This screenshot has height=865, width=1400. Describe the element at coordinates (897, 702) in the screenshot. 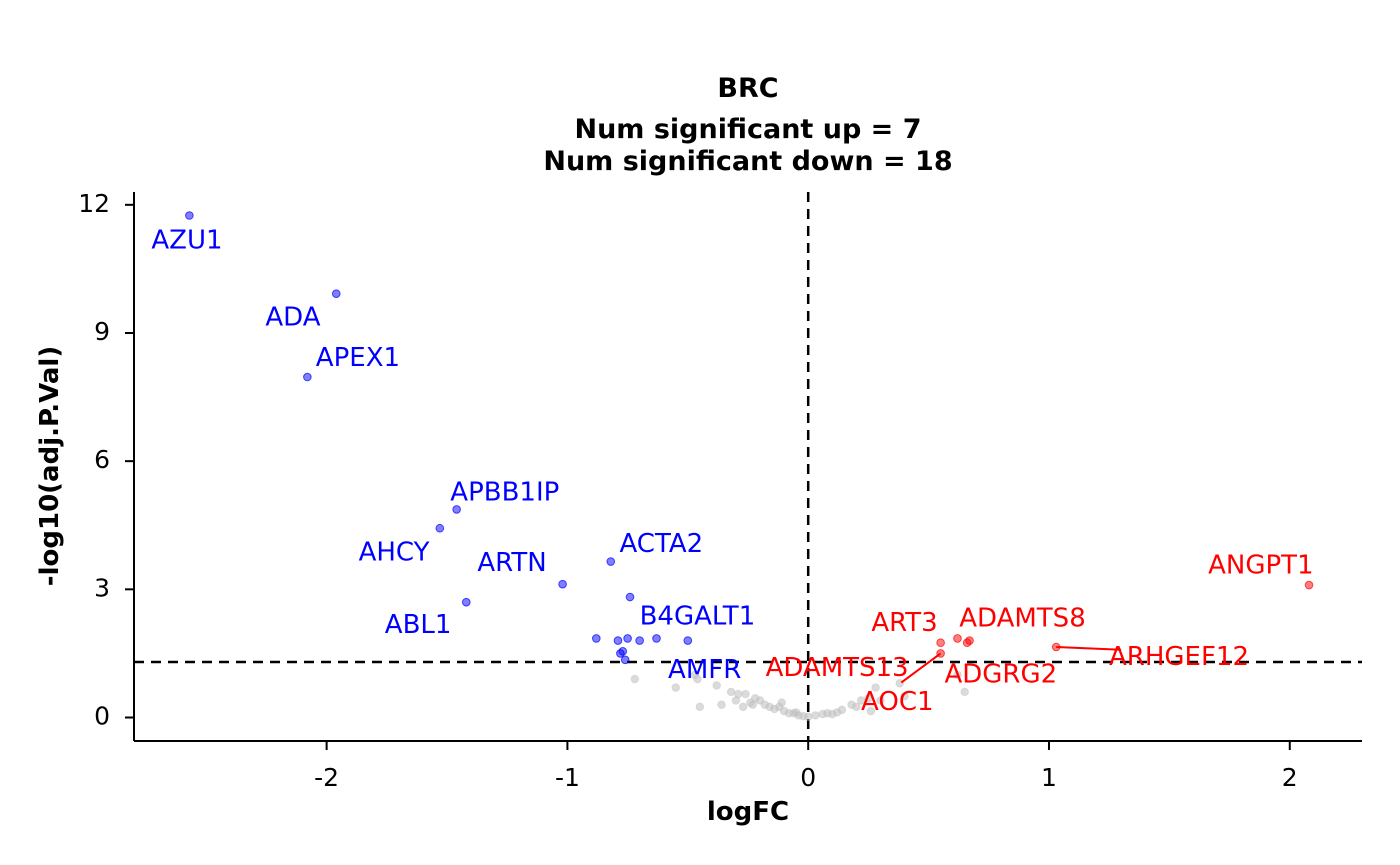

I see `gene-label: AOC1` at that location.